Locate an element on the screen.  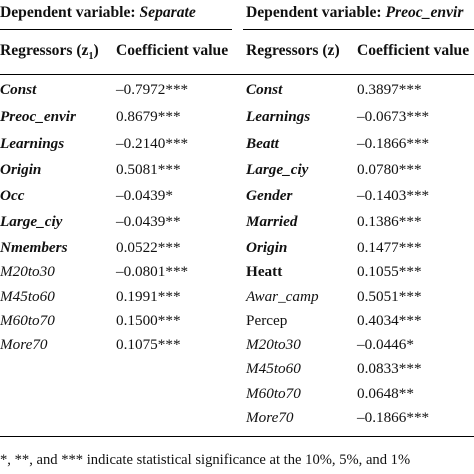
left-regressors-header: Regressors (z1) is located at coordinates (49, 54).